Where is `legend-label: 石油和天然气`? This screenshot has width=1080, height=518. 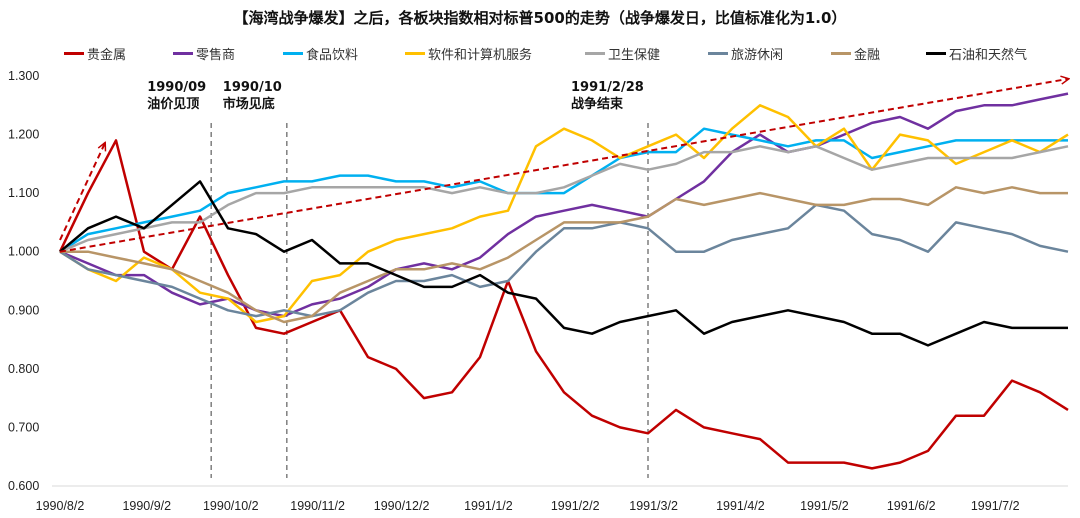
legend-label: 石油和天然气 is located at coordinates (988, 55).